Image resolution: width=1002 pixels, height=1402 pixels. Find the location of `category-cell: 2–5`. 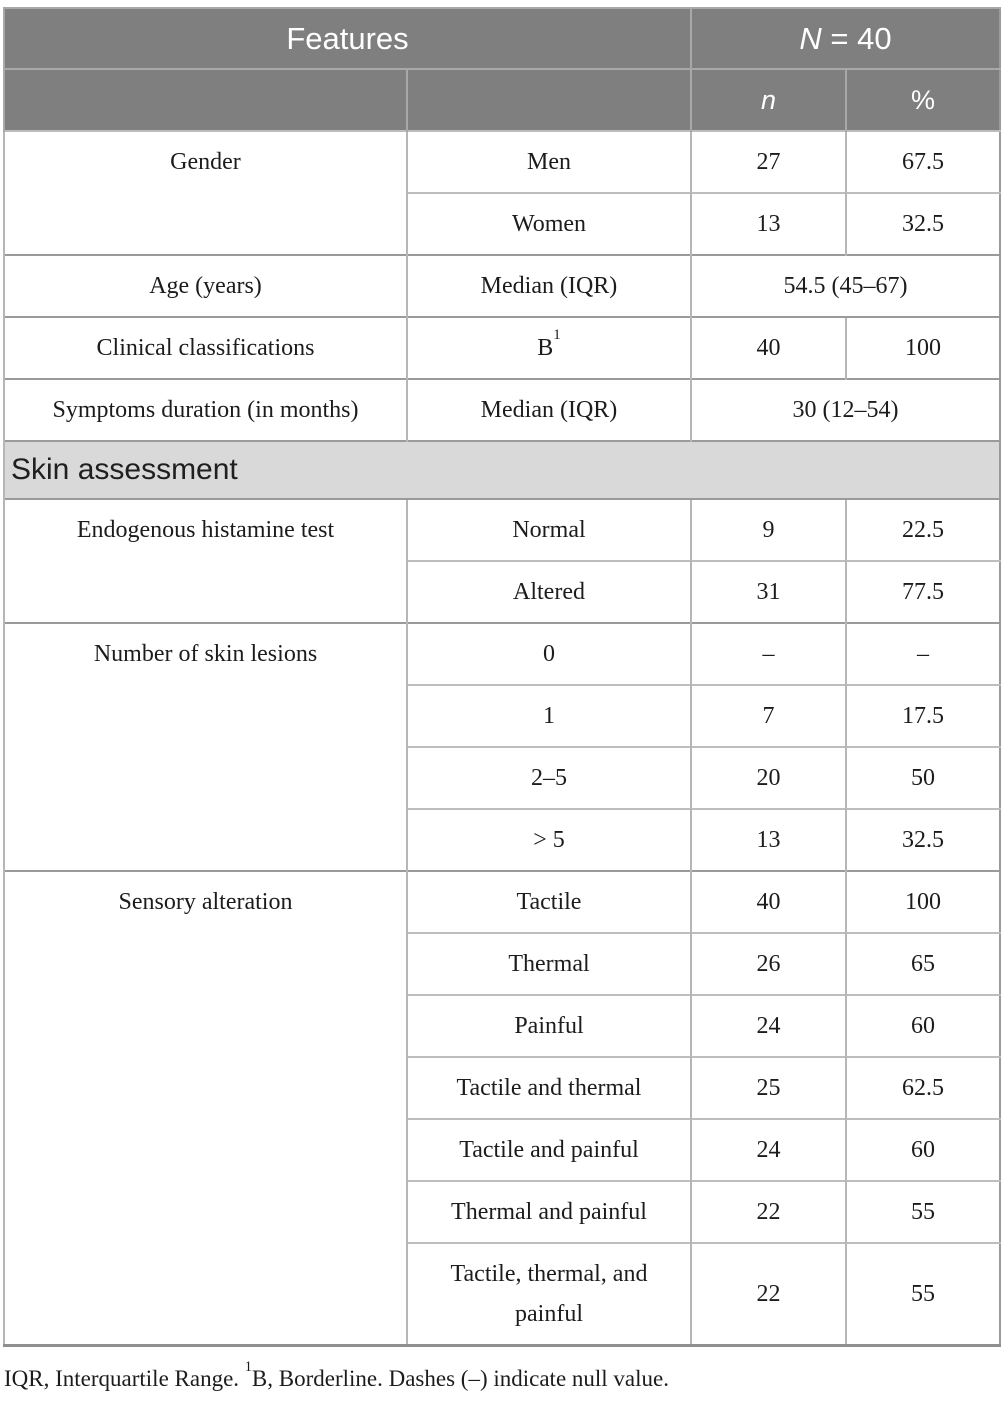

category-cell: 2–5 is located at coordinates (548, 777).